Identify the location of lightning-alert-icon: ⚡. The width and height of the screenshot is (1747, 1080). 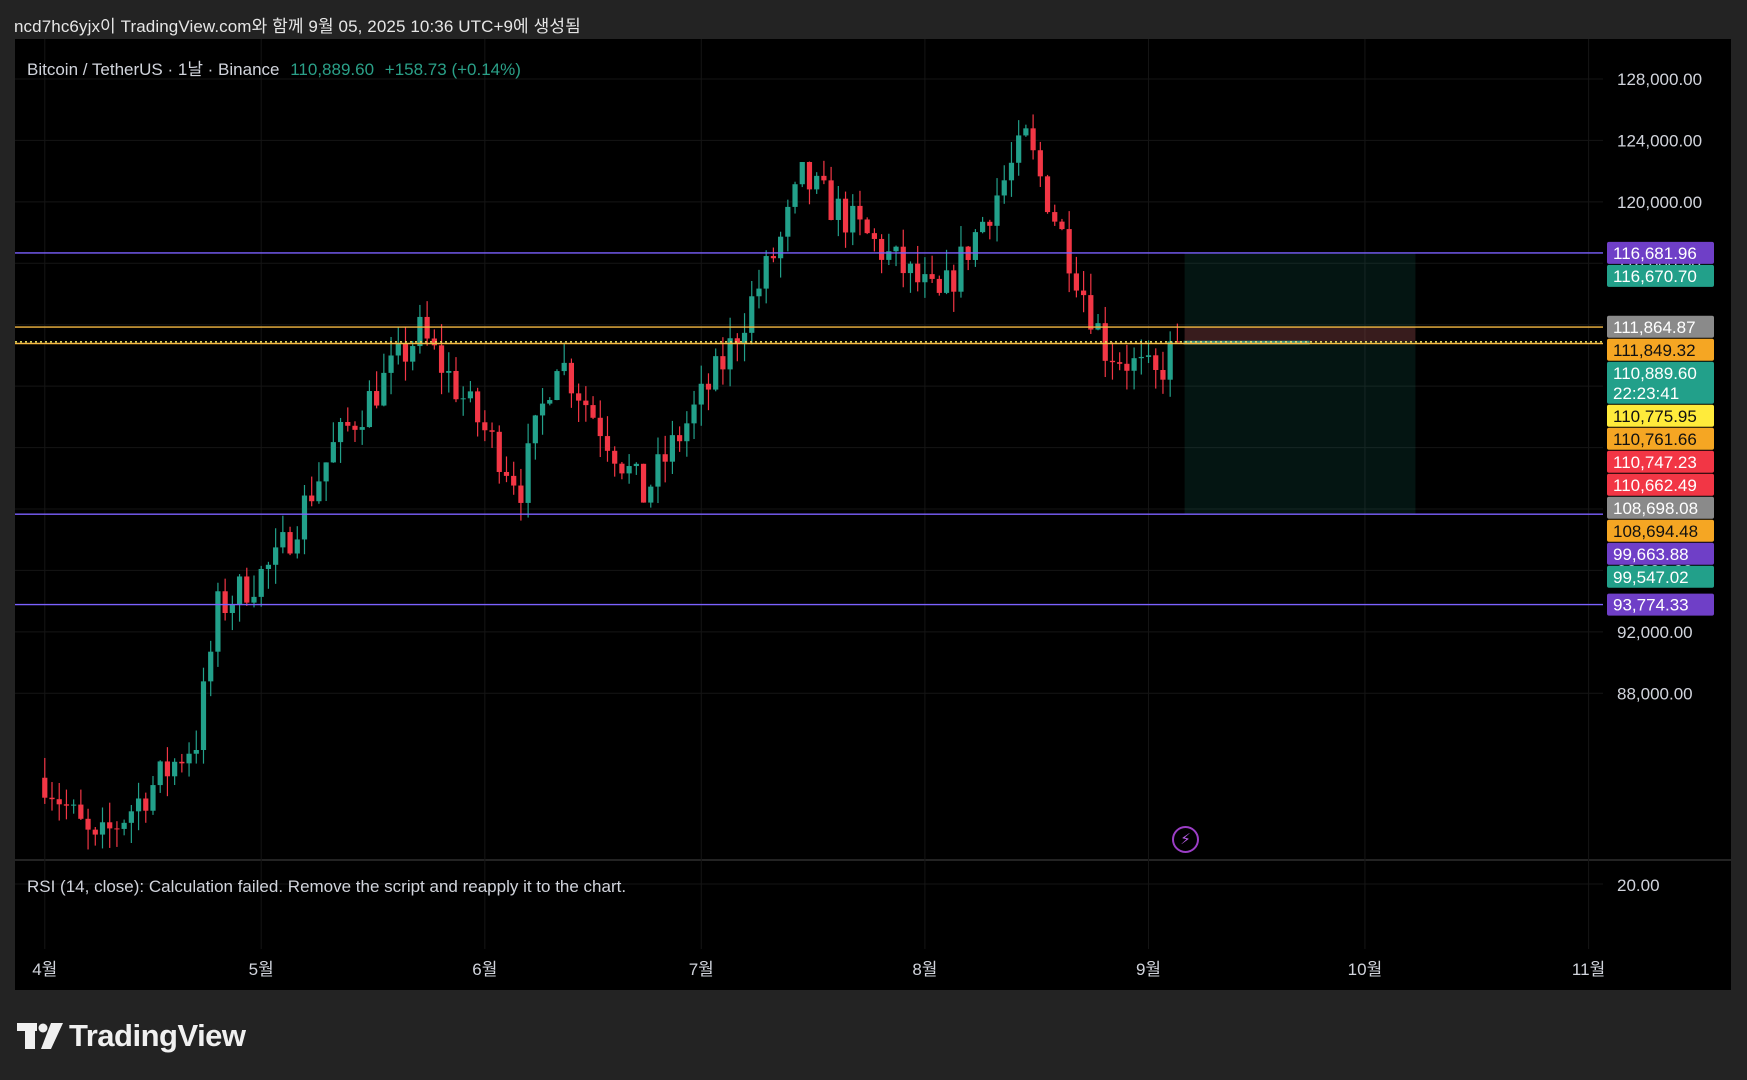
(1185, 839).